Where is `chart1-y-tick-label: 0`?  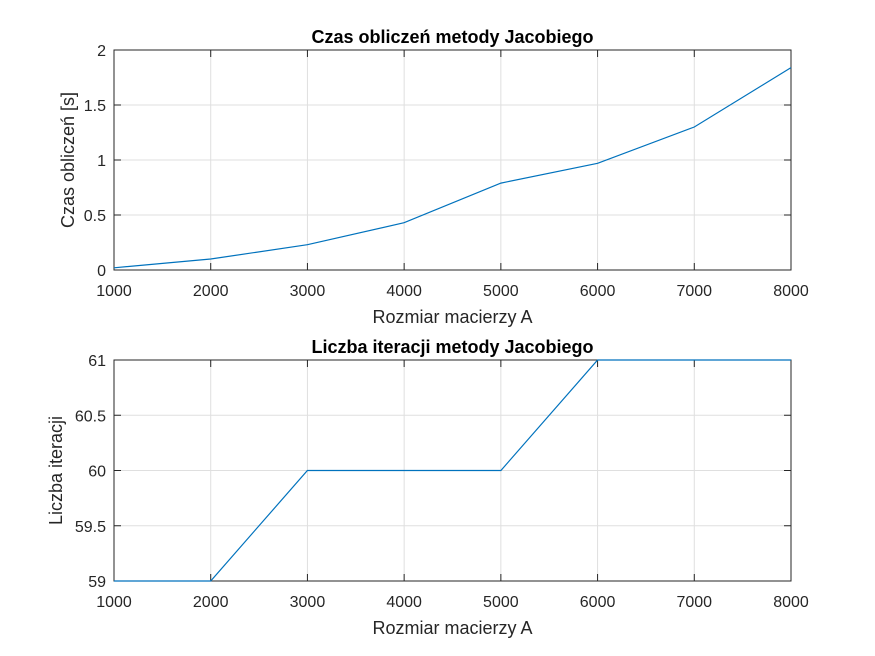
chart1-y-tick-label: 0 is located at coordinates (101, 271).